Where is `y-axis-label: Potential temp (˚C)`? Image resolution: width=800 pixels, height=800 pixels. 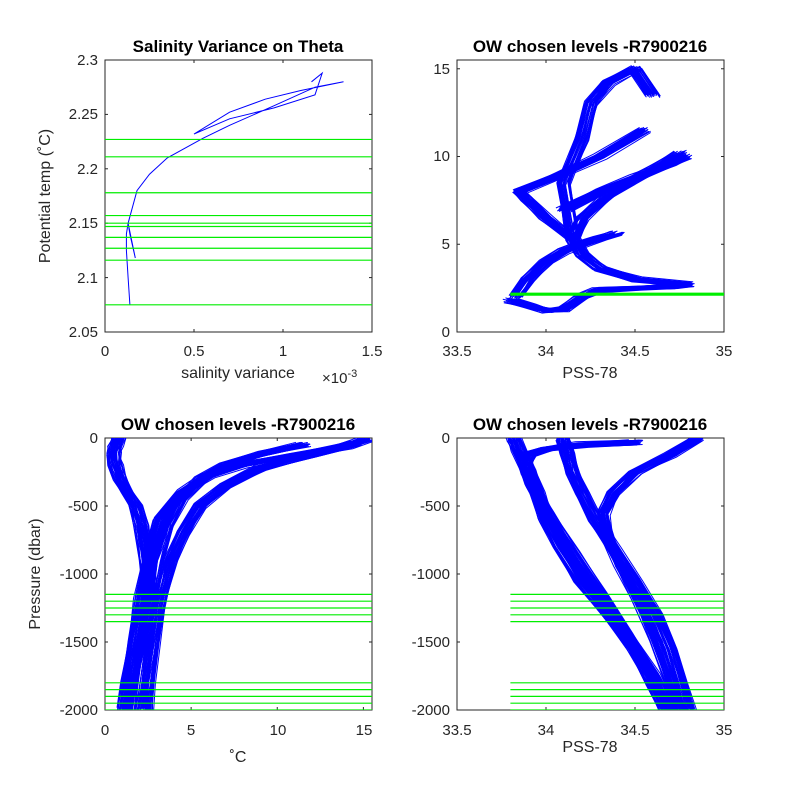
y-axis-label: Potential temp (˚C) is located at coordinates (45, 196).